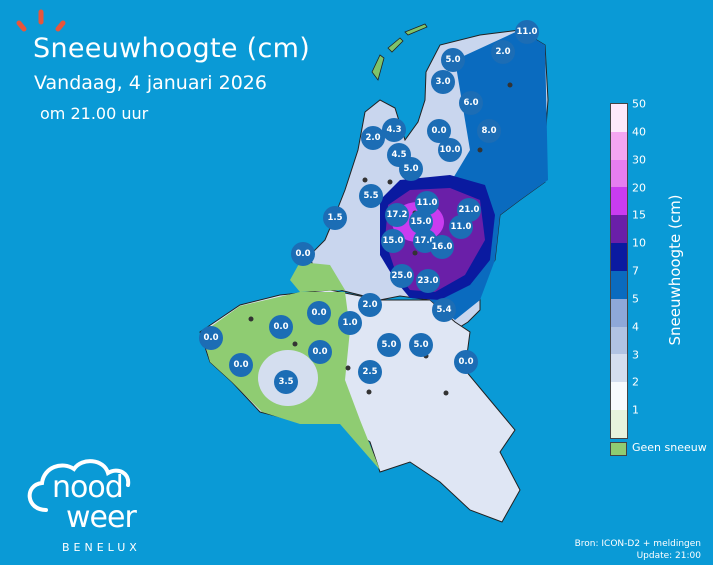  I want to click on legend-tick-label: 15, so click(639, 215).